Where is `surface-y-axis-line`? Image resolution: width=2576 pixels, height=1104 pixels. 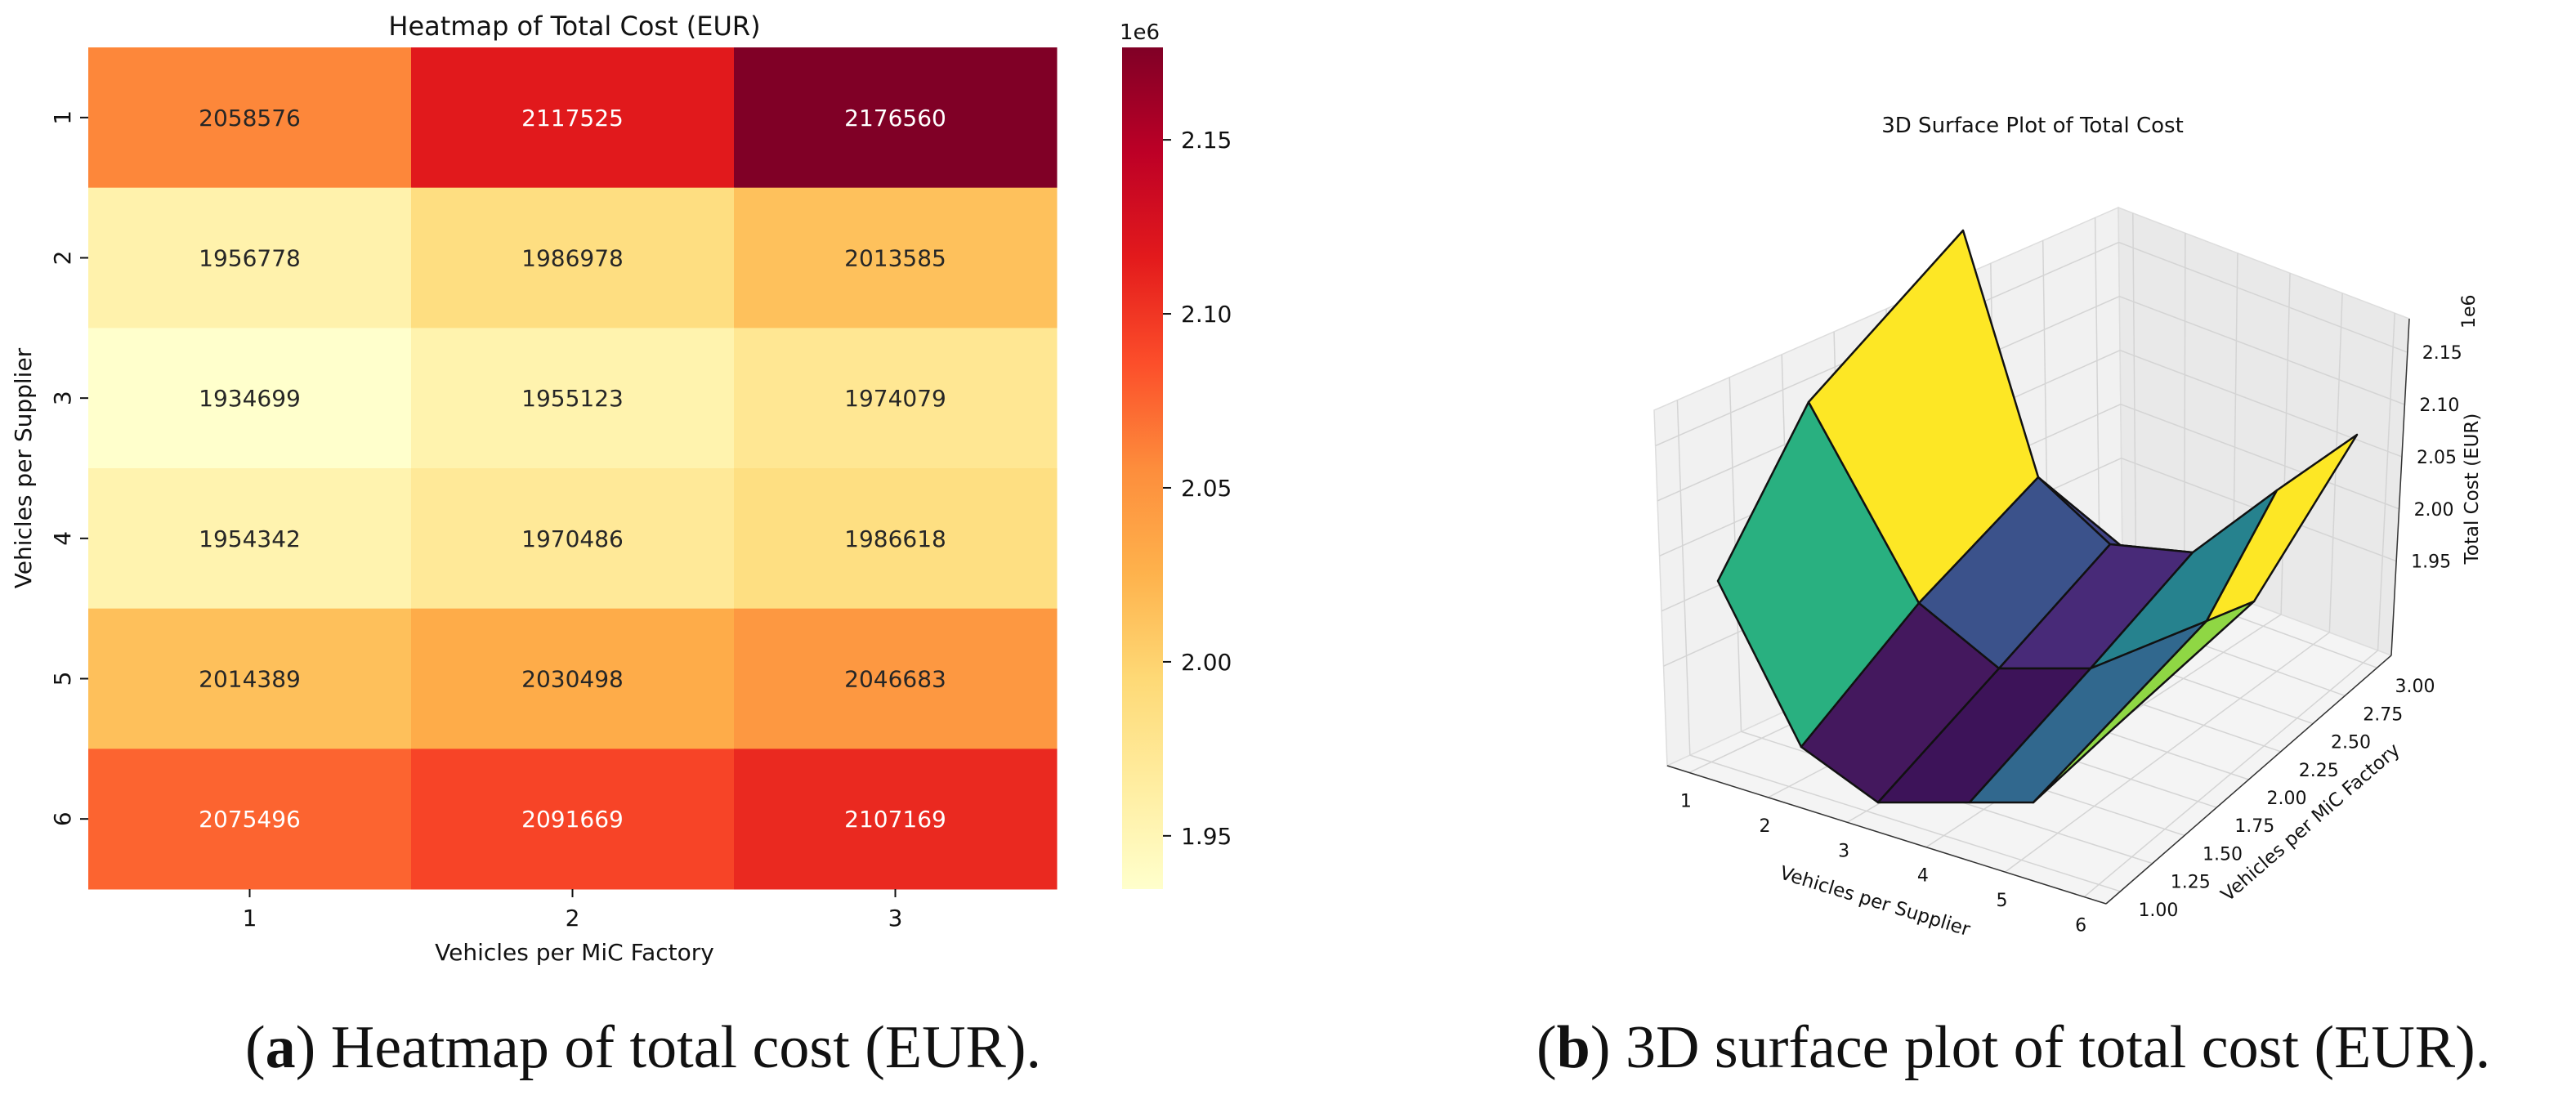
surface-y-axis-line is located at coordinates (2248, 780).